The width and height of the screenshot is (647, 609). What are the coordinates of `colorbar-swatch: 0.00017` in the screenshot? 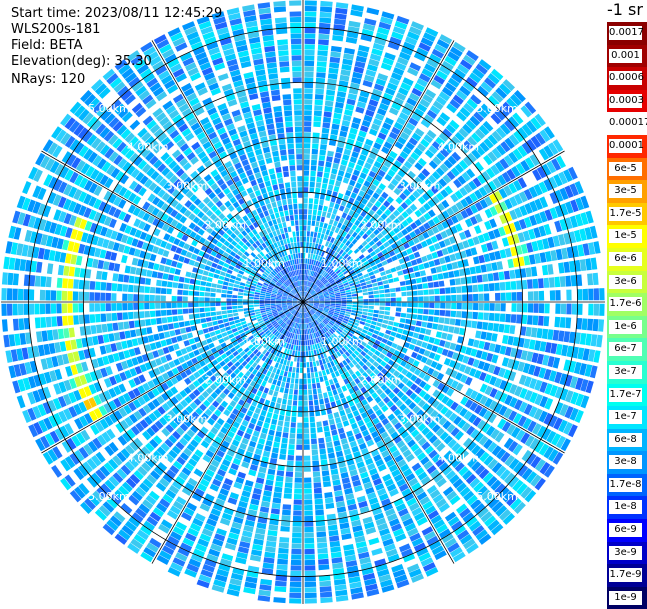 It's located at (627, 123).